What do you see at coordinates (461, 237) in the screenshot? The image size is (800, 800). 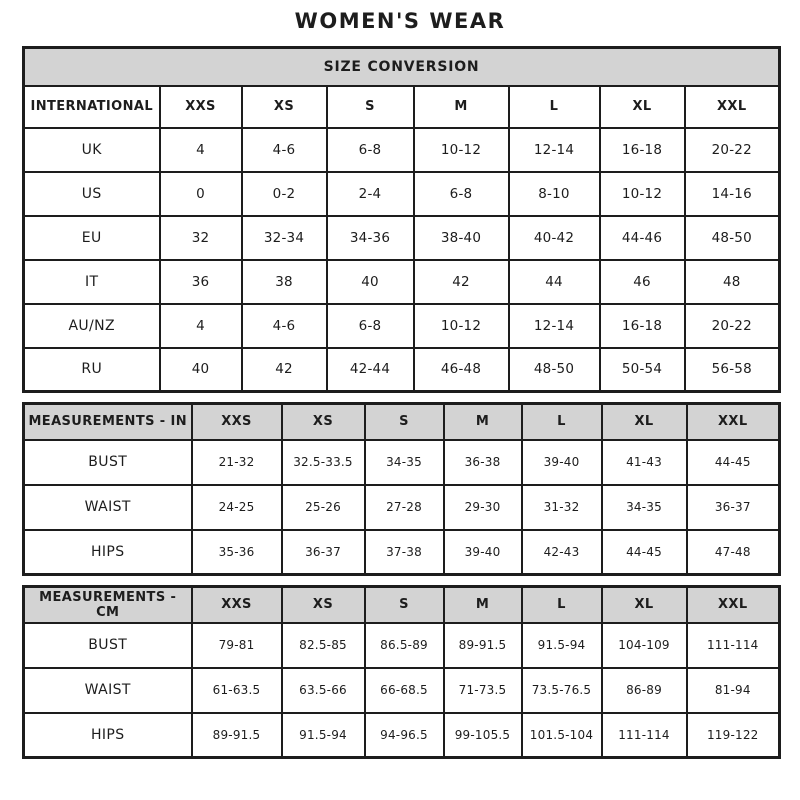 I see `value-cell: 38-40` at bounding box center [461, 237].